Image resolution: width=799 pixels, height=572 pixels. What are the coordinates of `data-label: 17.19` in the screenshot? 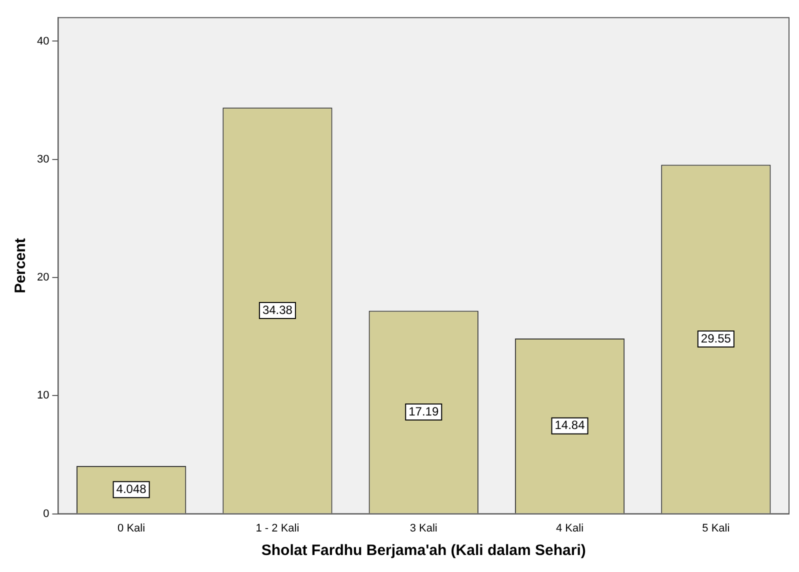 It's located at (423, 411).